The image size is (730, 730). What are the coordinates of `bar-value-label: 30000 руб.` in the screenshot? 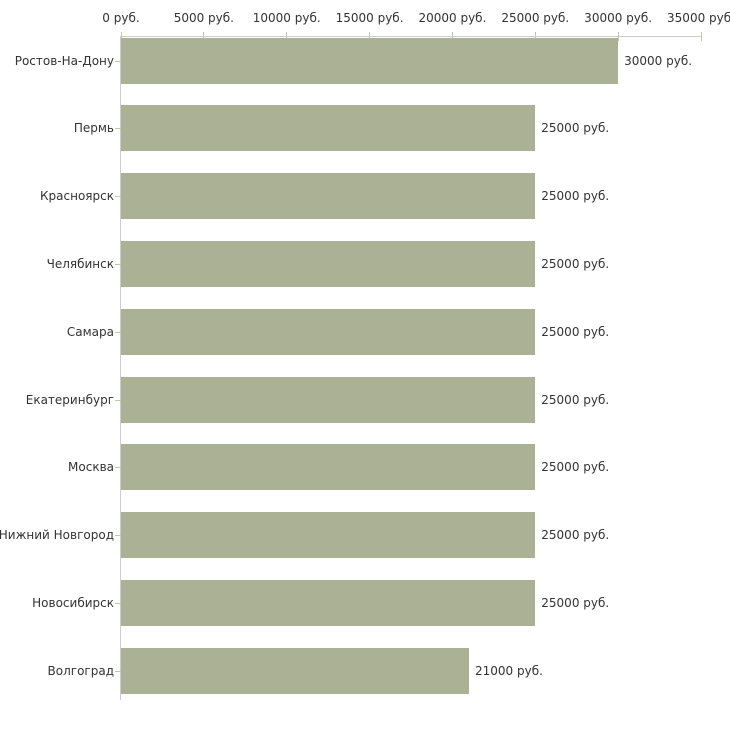 It's located at (658, 60).